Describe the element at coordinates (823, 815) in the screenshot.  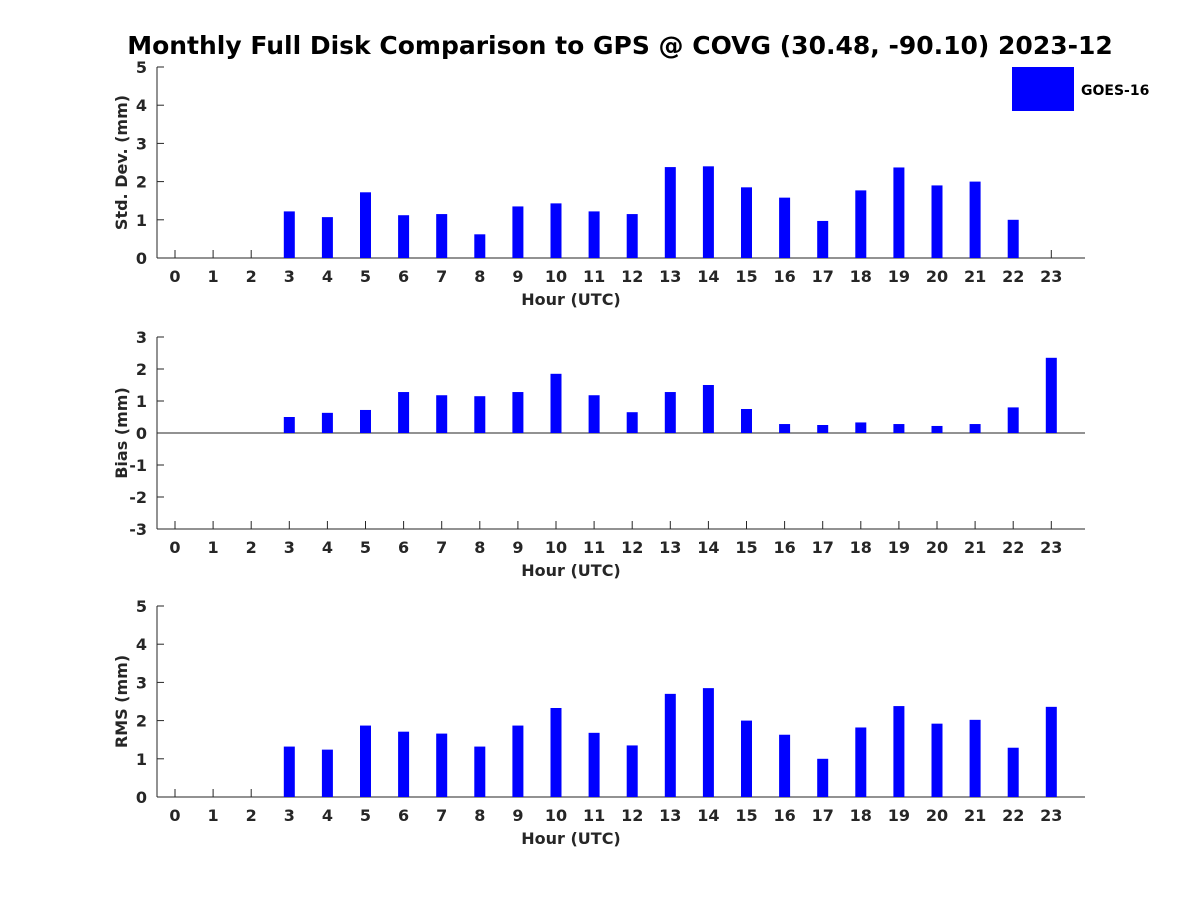
I see `rms-x-tick-label: 17` at that location.